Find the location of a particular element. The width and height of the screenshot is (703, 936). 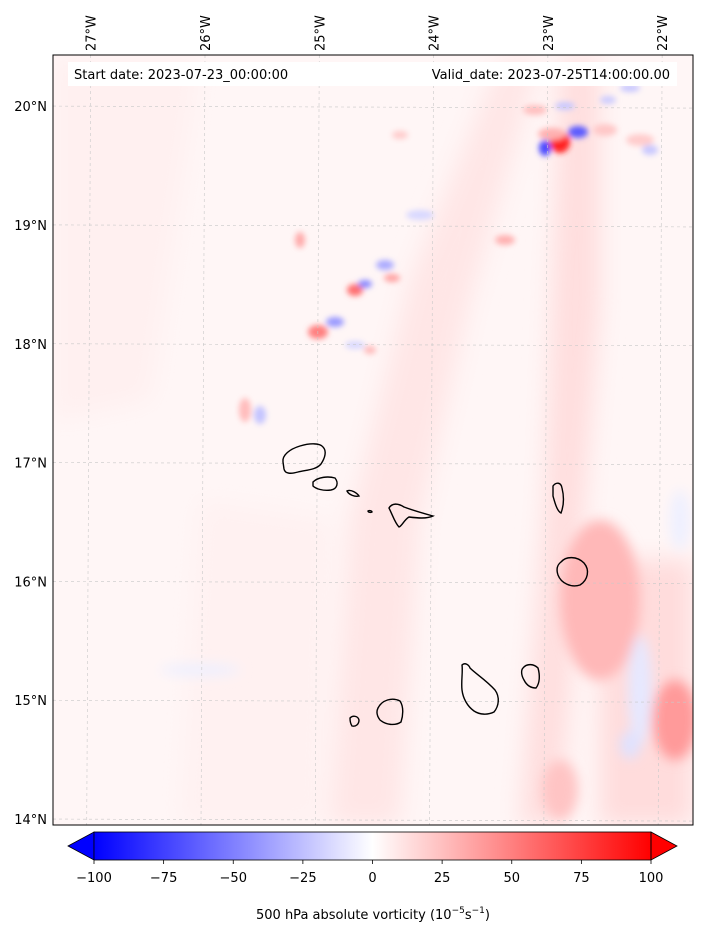

island-santiago is located at coordinates (480, 689).